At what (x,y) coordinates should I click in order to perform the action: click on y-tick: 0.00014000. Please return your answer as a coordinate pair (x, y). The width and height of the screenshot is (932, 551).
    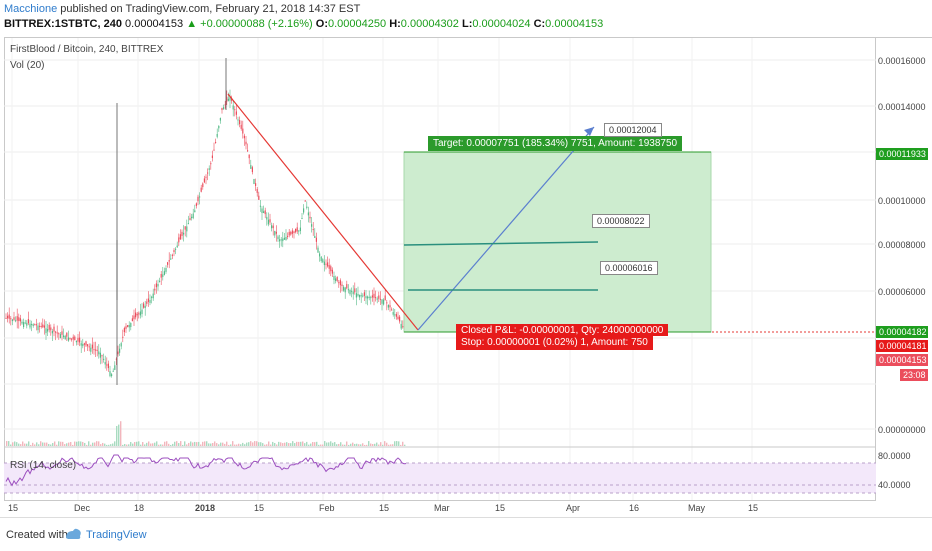
    Looking at the image, I should click on (902, 107).